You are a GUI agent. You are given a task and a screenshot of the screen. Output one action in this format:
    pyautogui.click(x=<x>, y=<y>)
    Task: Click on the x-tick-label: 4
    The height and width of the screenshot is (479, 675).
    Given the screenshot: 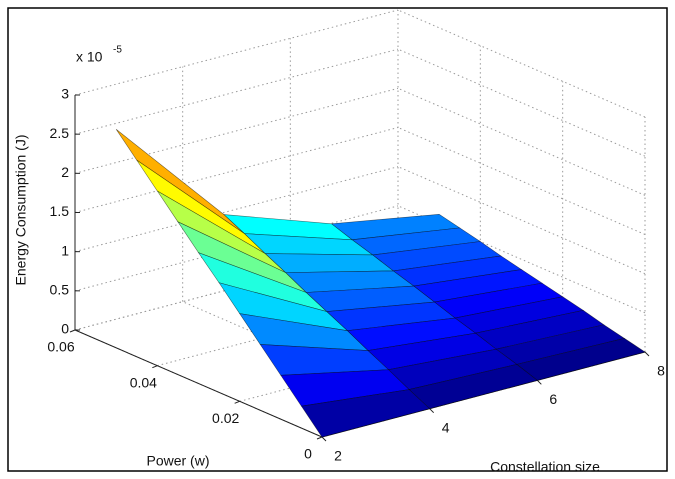 What is the action you would take?
    pyautogui.click(x=446, y=427)
    